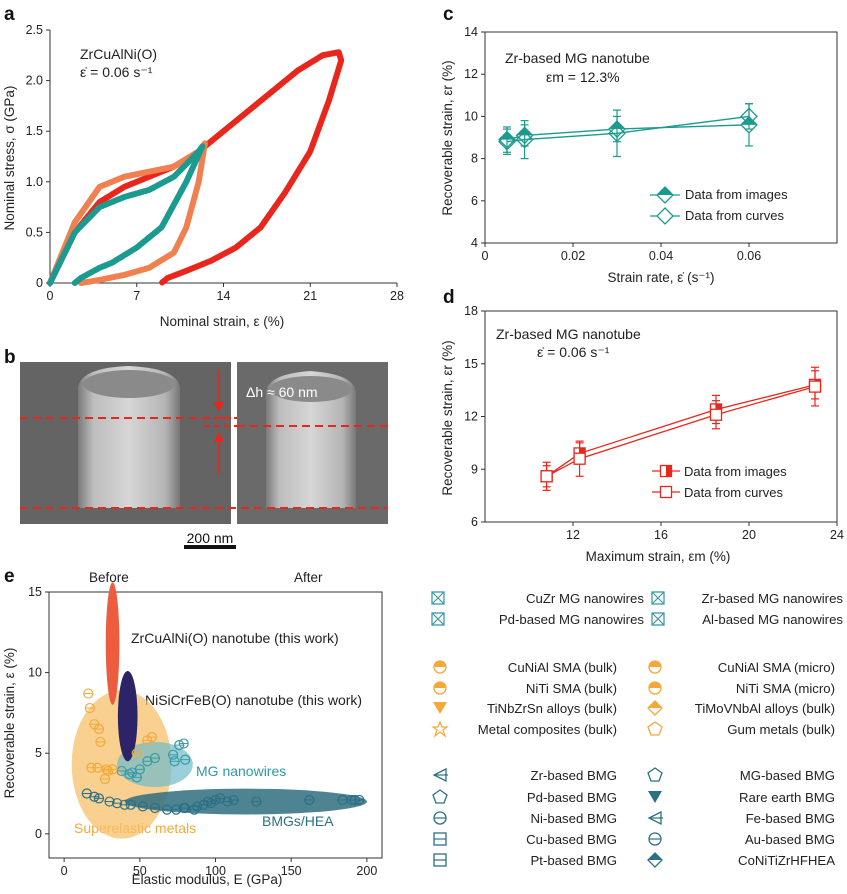 The width and height of the screenshot is (847, 894). I want to click on label-zr-nanotube: ZrCuAlNi(O) nanotube (this work), so click(235, 638).